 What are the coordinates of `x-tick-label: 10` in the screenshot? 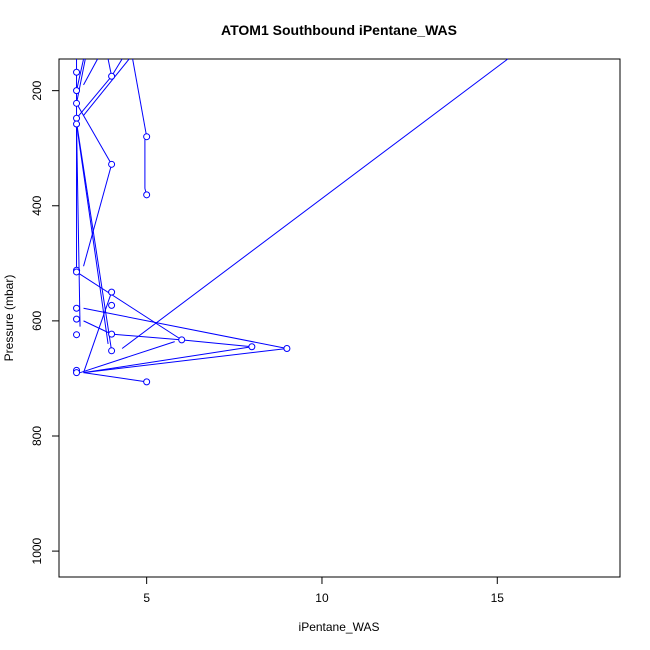 It's located at (322, 598).